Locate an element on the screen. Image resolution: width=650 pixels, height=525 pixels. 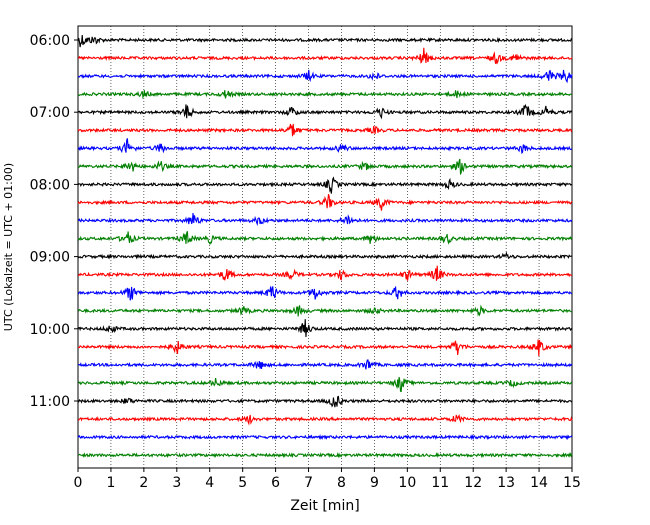
x-axis-label: Zeit [min] is located at coordinates (324, 506).